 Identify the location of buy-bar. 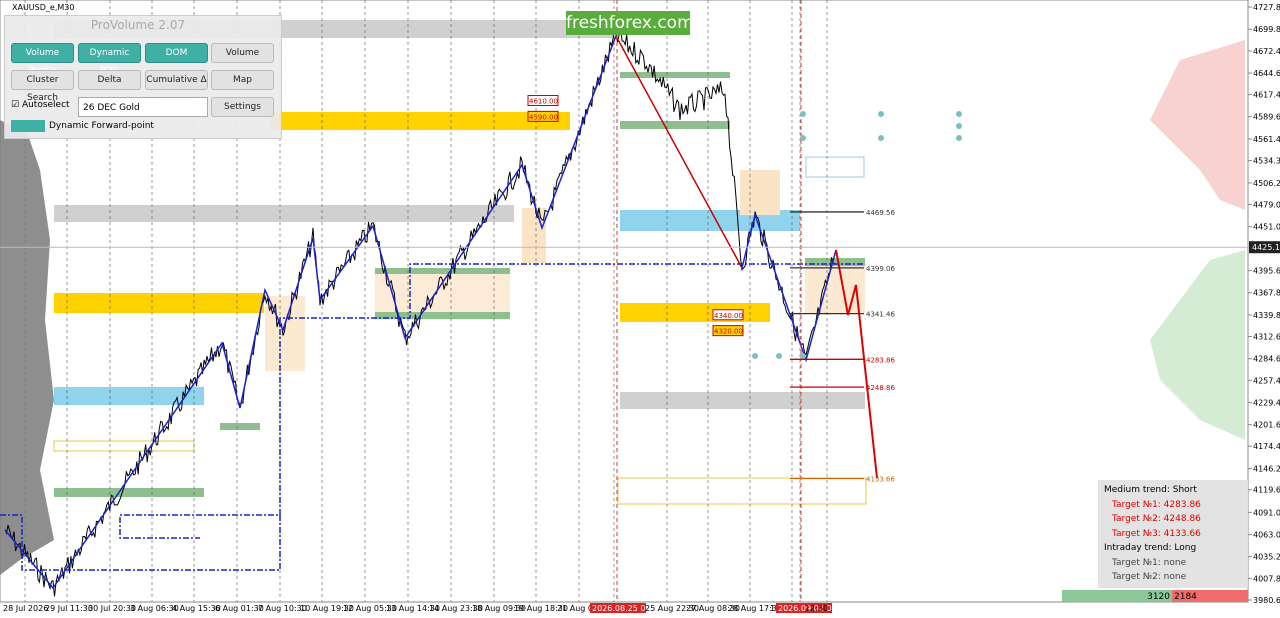
(1117, 596).